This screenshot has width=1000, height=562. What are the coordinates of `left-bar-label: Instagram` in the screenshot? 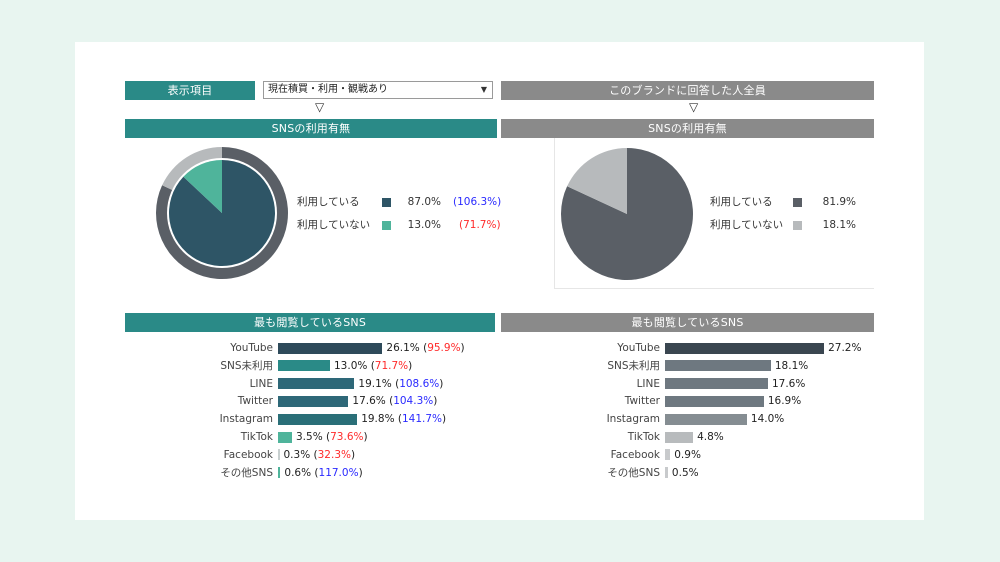 It's located at (246, 419).